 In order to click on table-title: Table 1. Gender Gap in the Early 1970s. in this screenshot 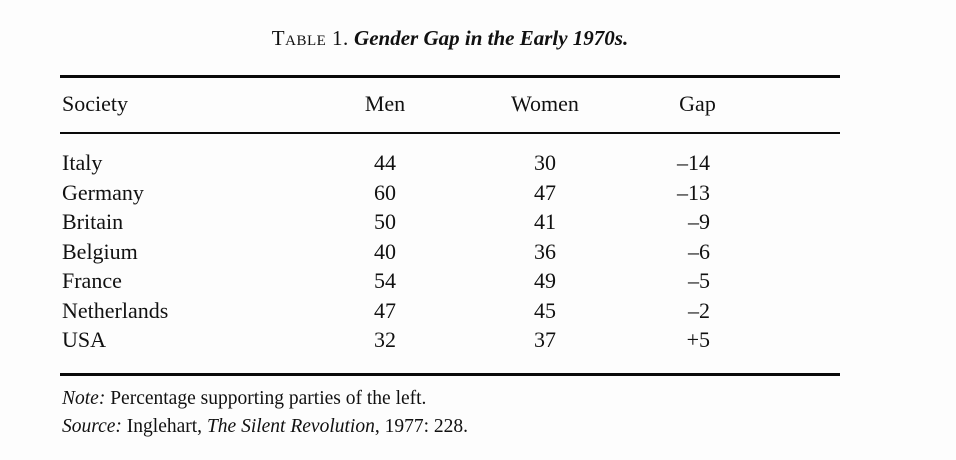, I will do `click(450, 38)`.